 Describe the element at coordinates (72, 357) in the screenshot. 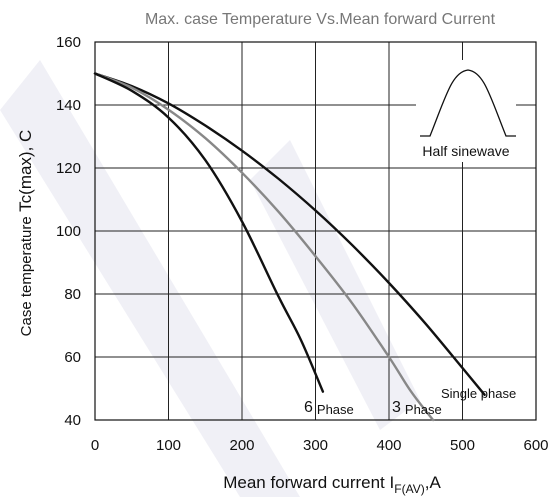

I see `y-tick-label: 60` at that location.